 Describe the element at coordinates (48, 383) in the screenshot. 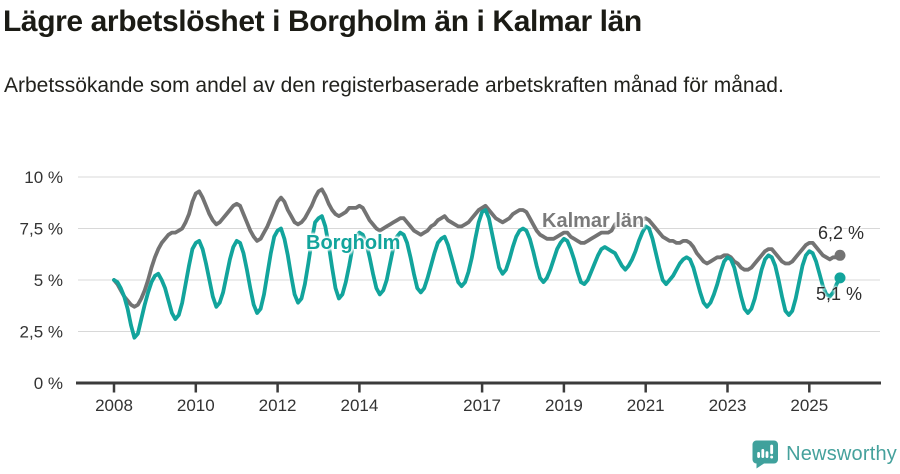

I see `svg-text: 0 %` at that location.